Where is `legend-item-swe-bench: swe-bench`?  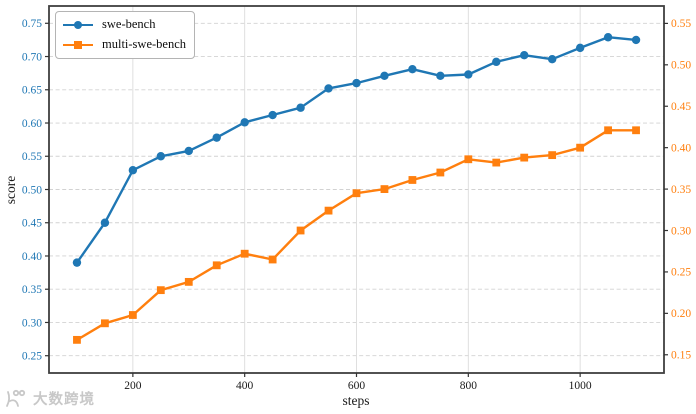 legend-item-swe-bench: swe-bench is located at coordinates (124, 25).